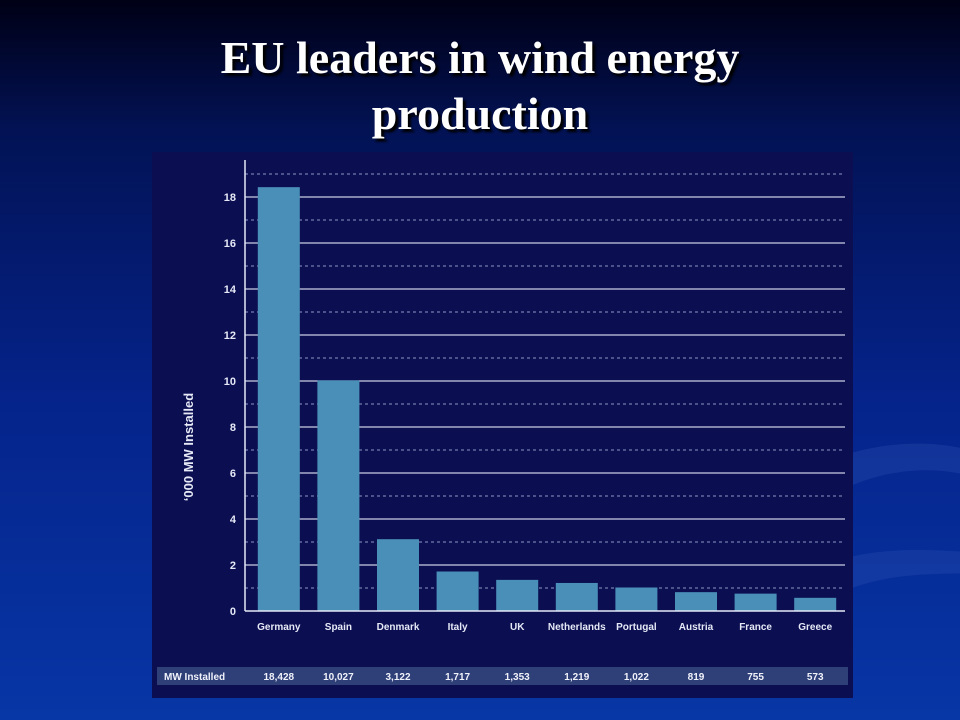  I want to click on x-tick-label: Spain, so click(338, 627).